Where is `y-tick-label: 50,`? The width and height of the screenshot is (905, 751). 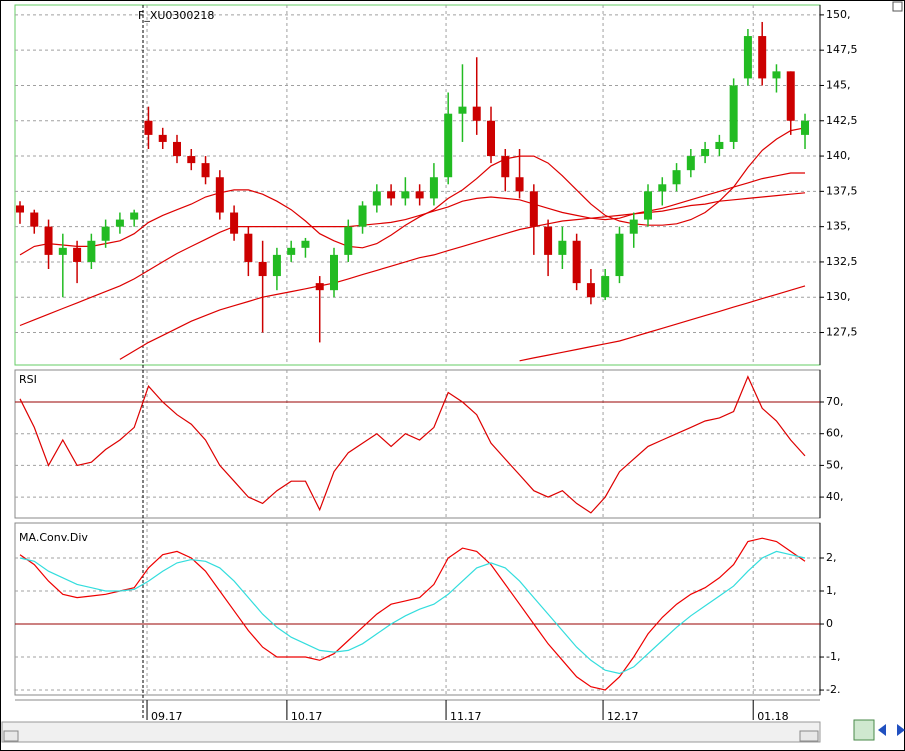
y-tick-label: 50, is located at coordinates (835, 464).